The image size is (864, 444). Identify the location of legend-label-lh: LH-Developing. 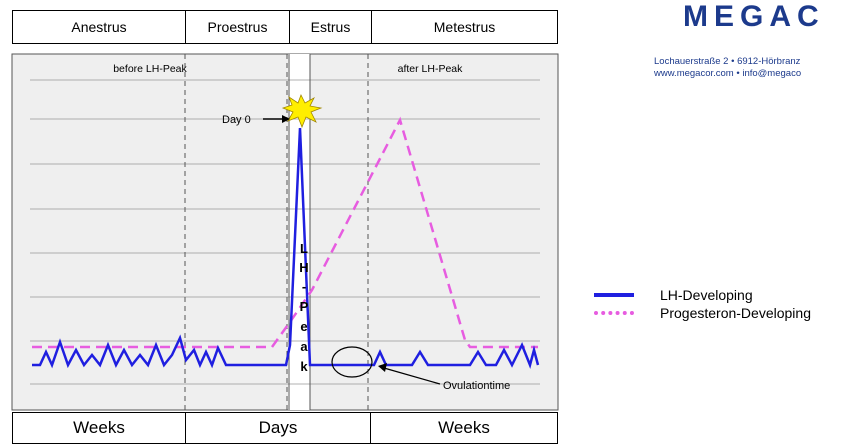
(706, 295).